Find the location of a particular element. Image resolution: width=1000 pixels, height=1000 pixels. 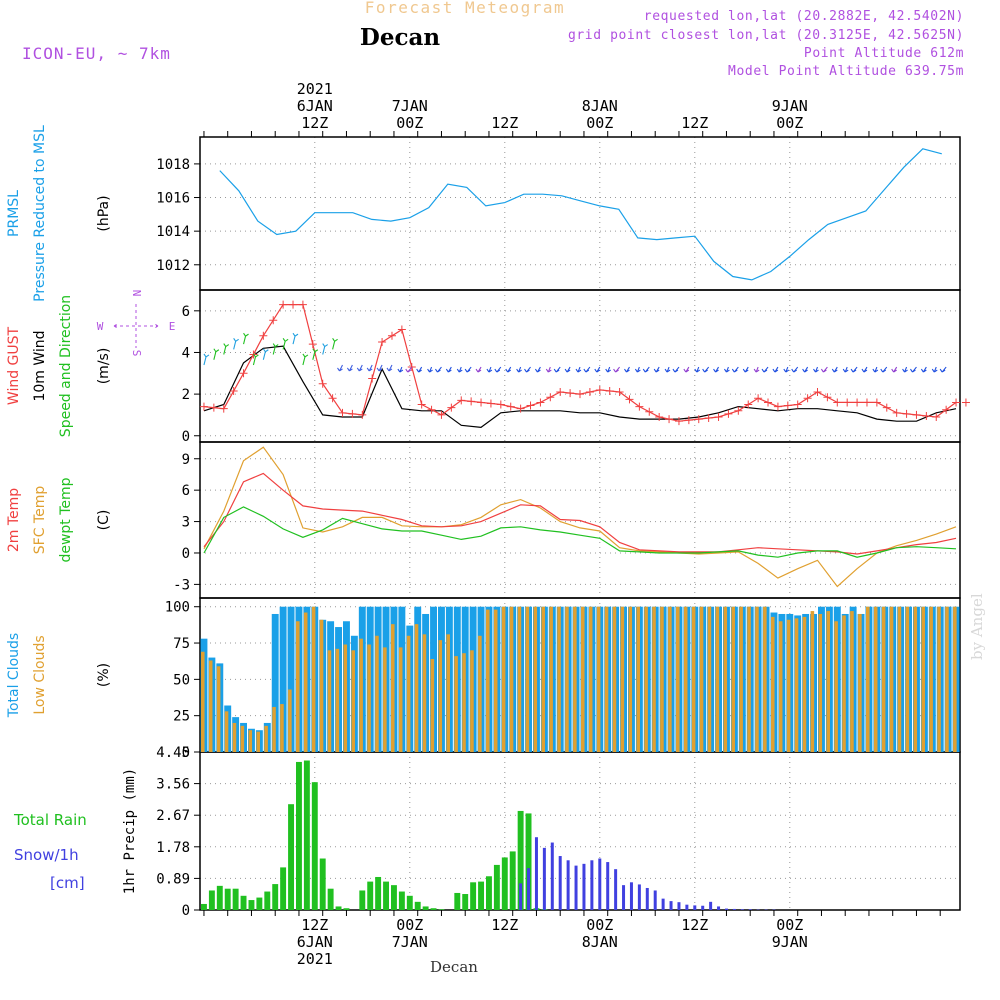

y-tick-label: 1.78 is located at coordinates (173, 848).